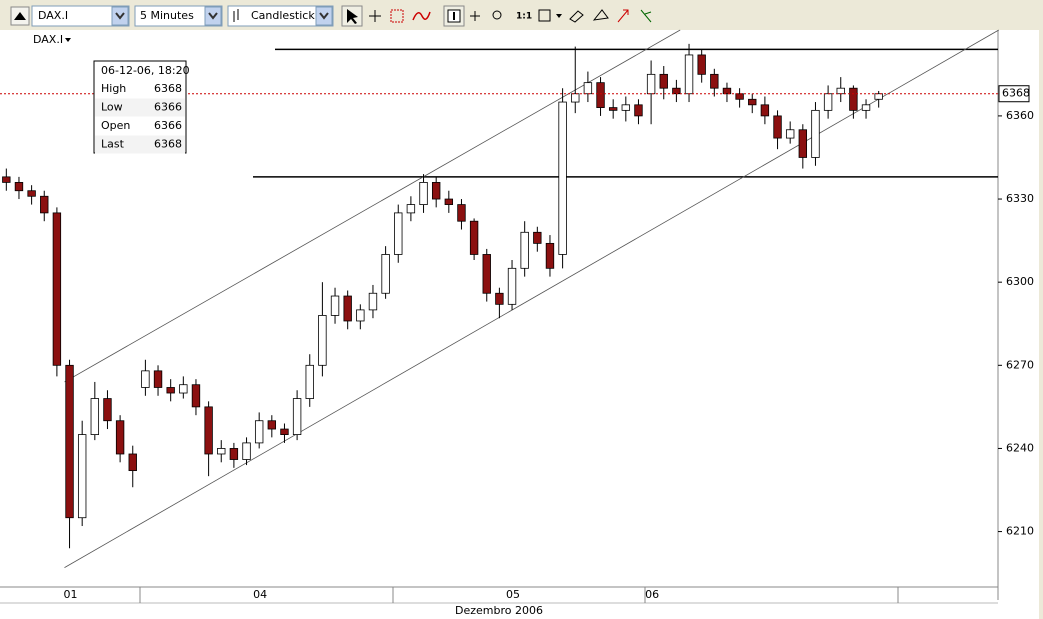  I want to click on zoom-box-tool, so click(475, 16).